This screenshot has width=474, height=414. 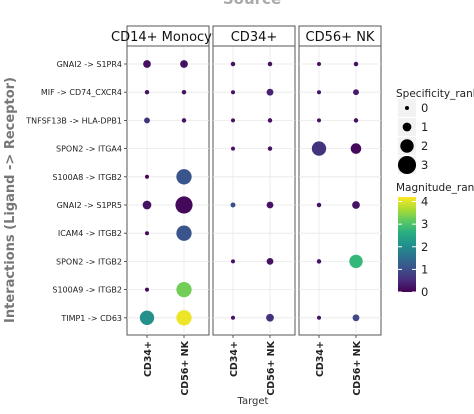 I want to click on y-tick-label: GNAI2 -> S1PR5, so click(x=89, y=205).